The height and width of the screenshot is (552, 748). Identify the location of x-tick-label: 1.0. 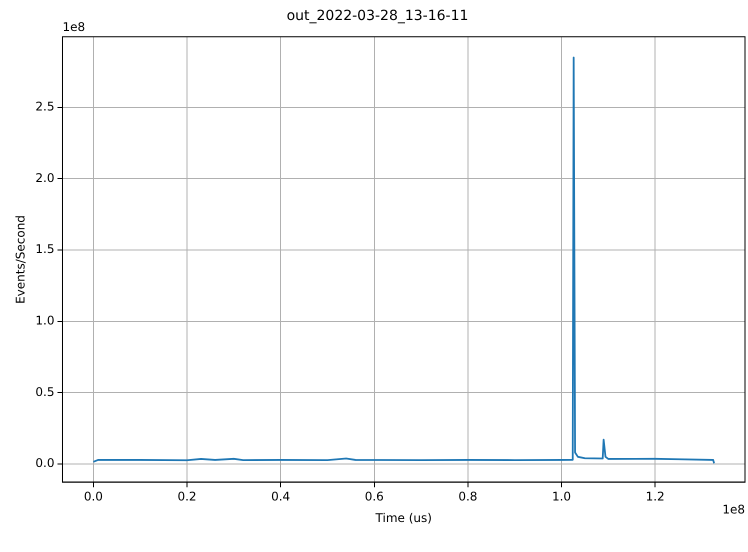
(562, 497).